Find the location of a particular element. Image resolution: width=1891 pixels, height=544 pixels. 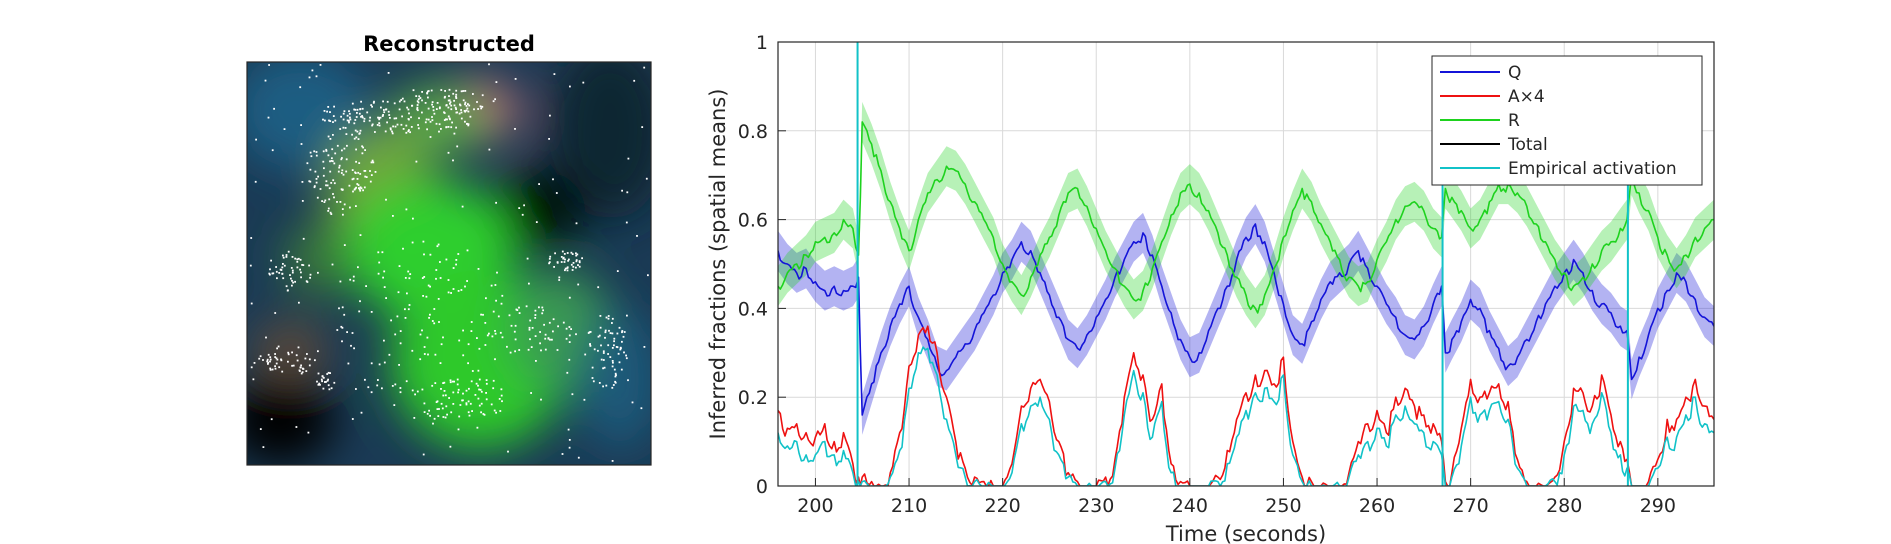

legend-entry-empirical: Empirical activation is located at coordinates (1558, 169).